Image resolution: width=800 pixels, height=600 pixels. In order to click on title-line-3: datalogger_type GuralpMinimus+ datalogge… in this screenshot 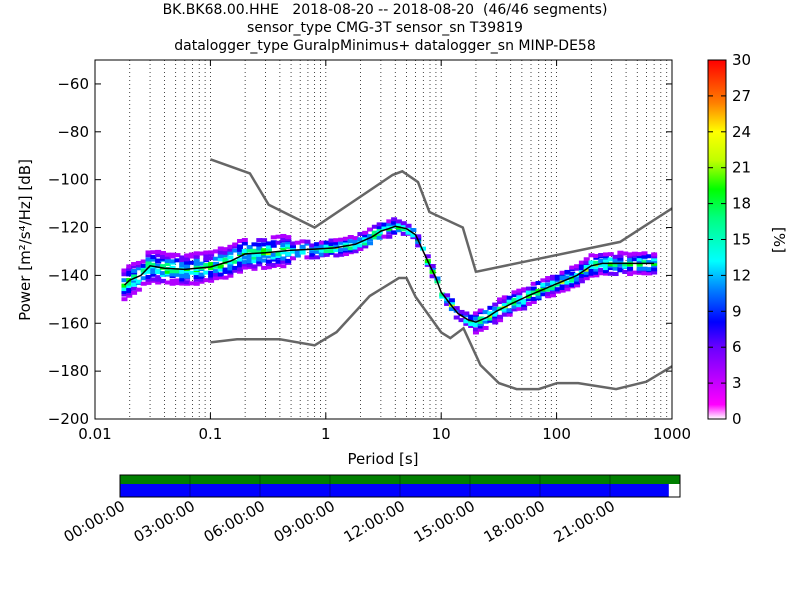, I will do `click(385, 46)`.